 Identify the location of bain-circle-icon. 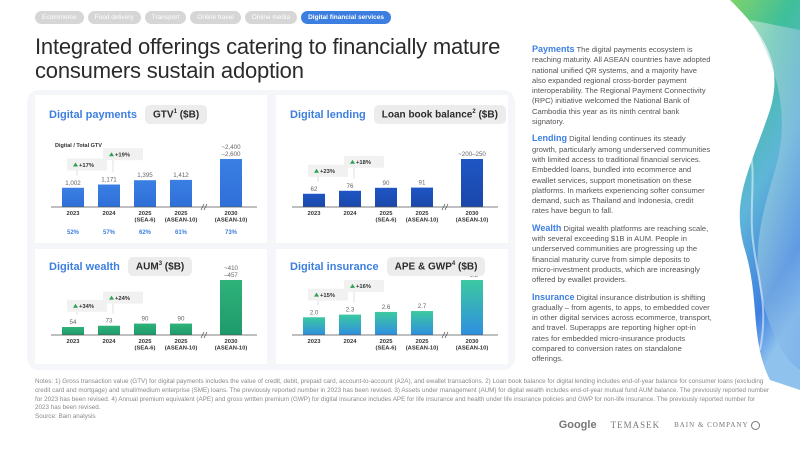
(755, 425).